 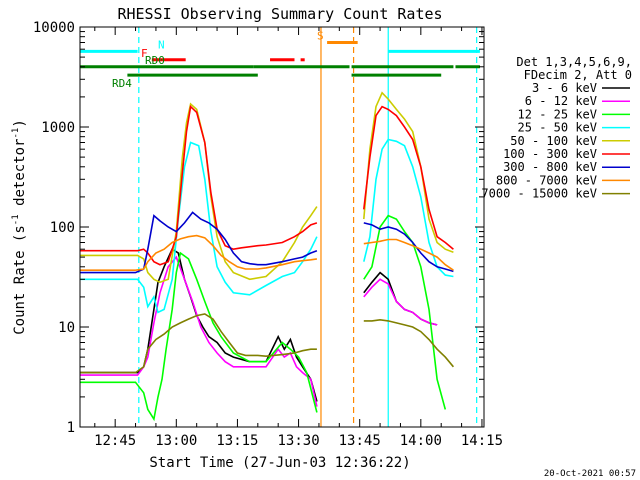 I want to click on status-bar-label-n: N, so click(x=161, y=44).